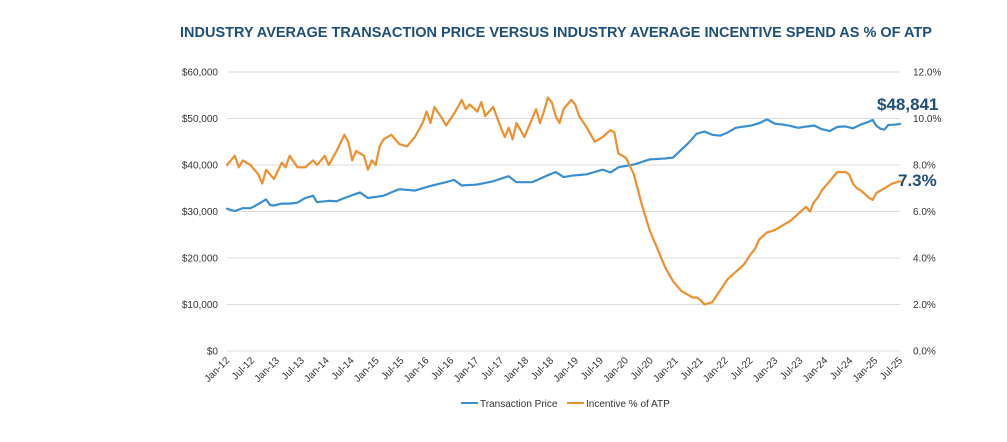 The image size is (1007, 442). I want to click on y-left-tick-label: $30,000, so click(200, 212).